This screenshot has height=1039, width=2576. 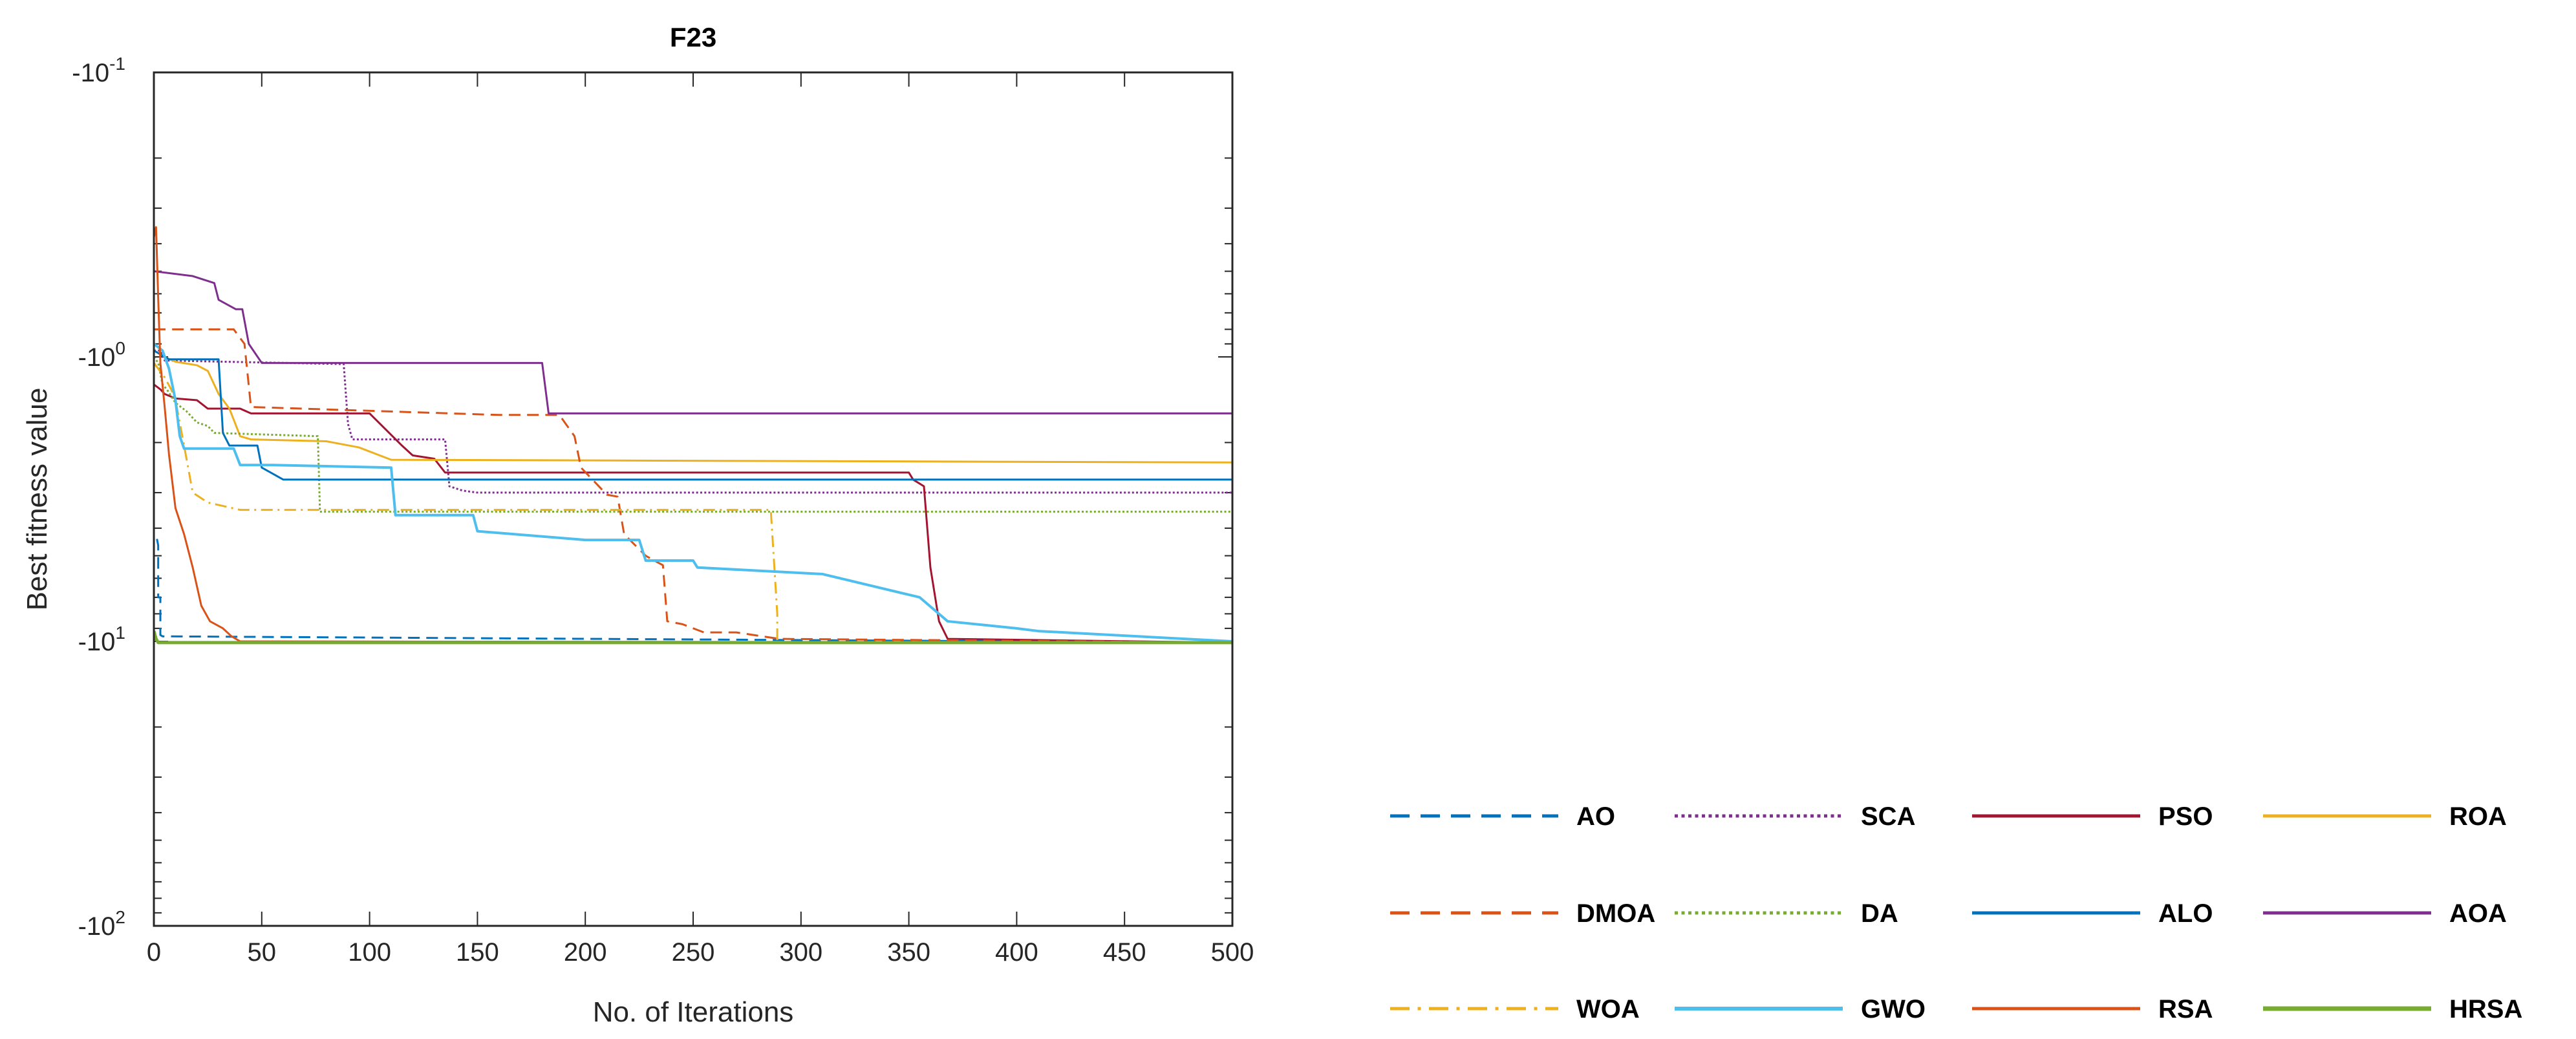 I want to click on y-tick-exponent: 0, so click(x=120, y=348).